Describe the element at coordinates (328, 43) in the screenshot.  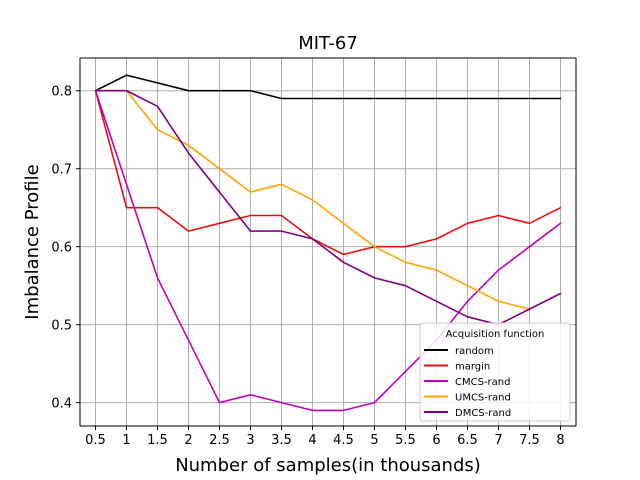
I see `chart-title: MIT-67` at that location.